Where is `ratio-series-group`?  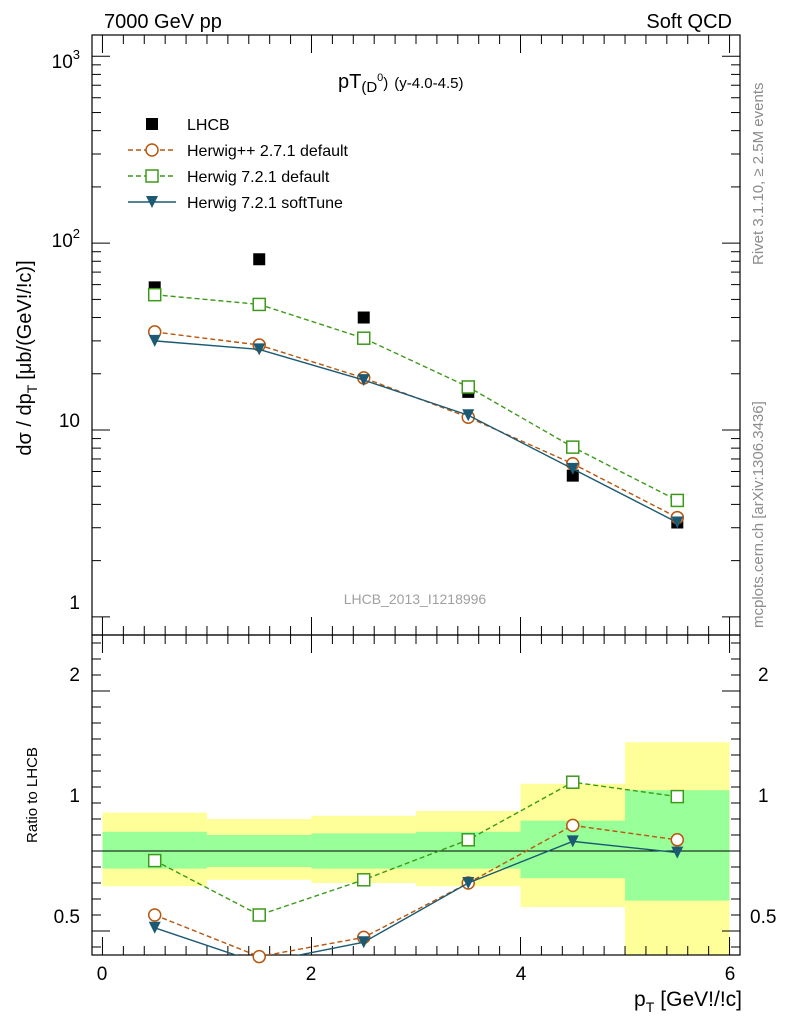
ratio-series-group is located at coordinates (416, 869).